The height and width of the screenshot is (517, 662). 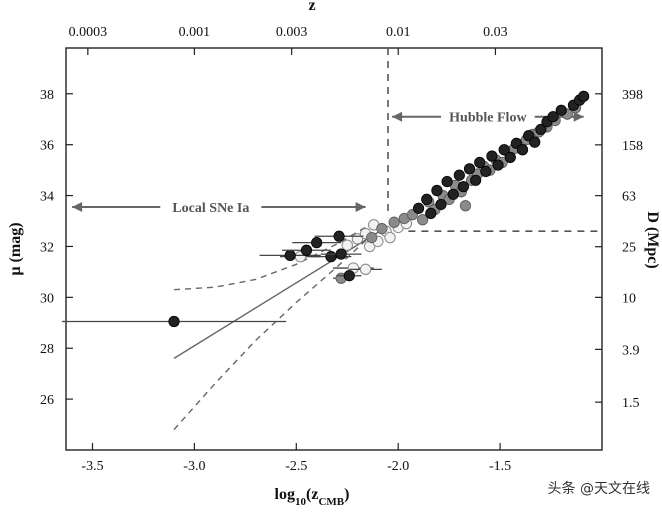 What do you see at coordinates (629, 298) in the screenshot?
I see `right-tick-label: 10` at bounding box center [629, 298].